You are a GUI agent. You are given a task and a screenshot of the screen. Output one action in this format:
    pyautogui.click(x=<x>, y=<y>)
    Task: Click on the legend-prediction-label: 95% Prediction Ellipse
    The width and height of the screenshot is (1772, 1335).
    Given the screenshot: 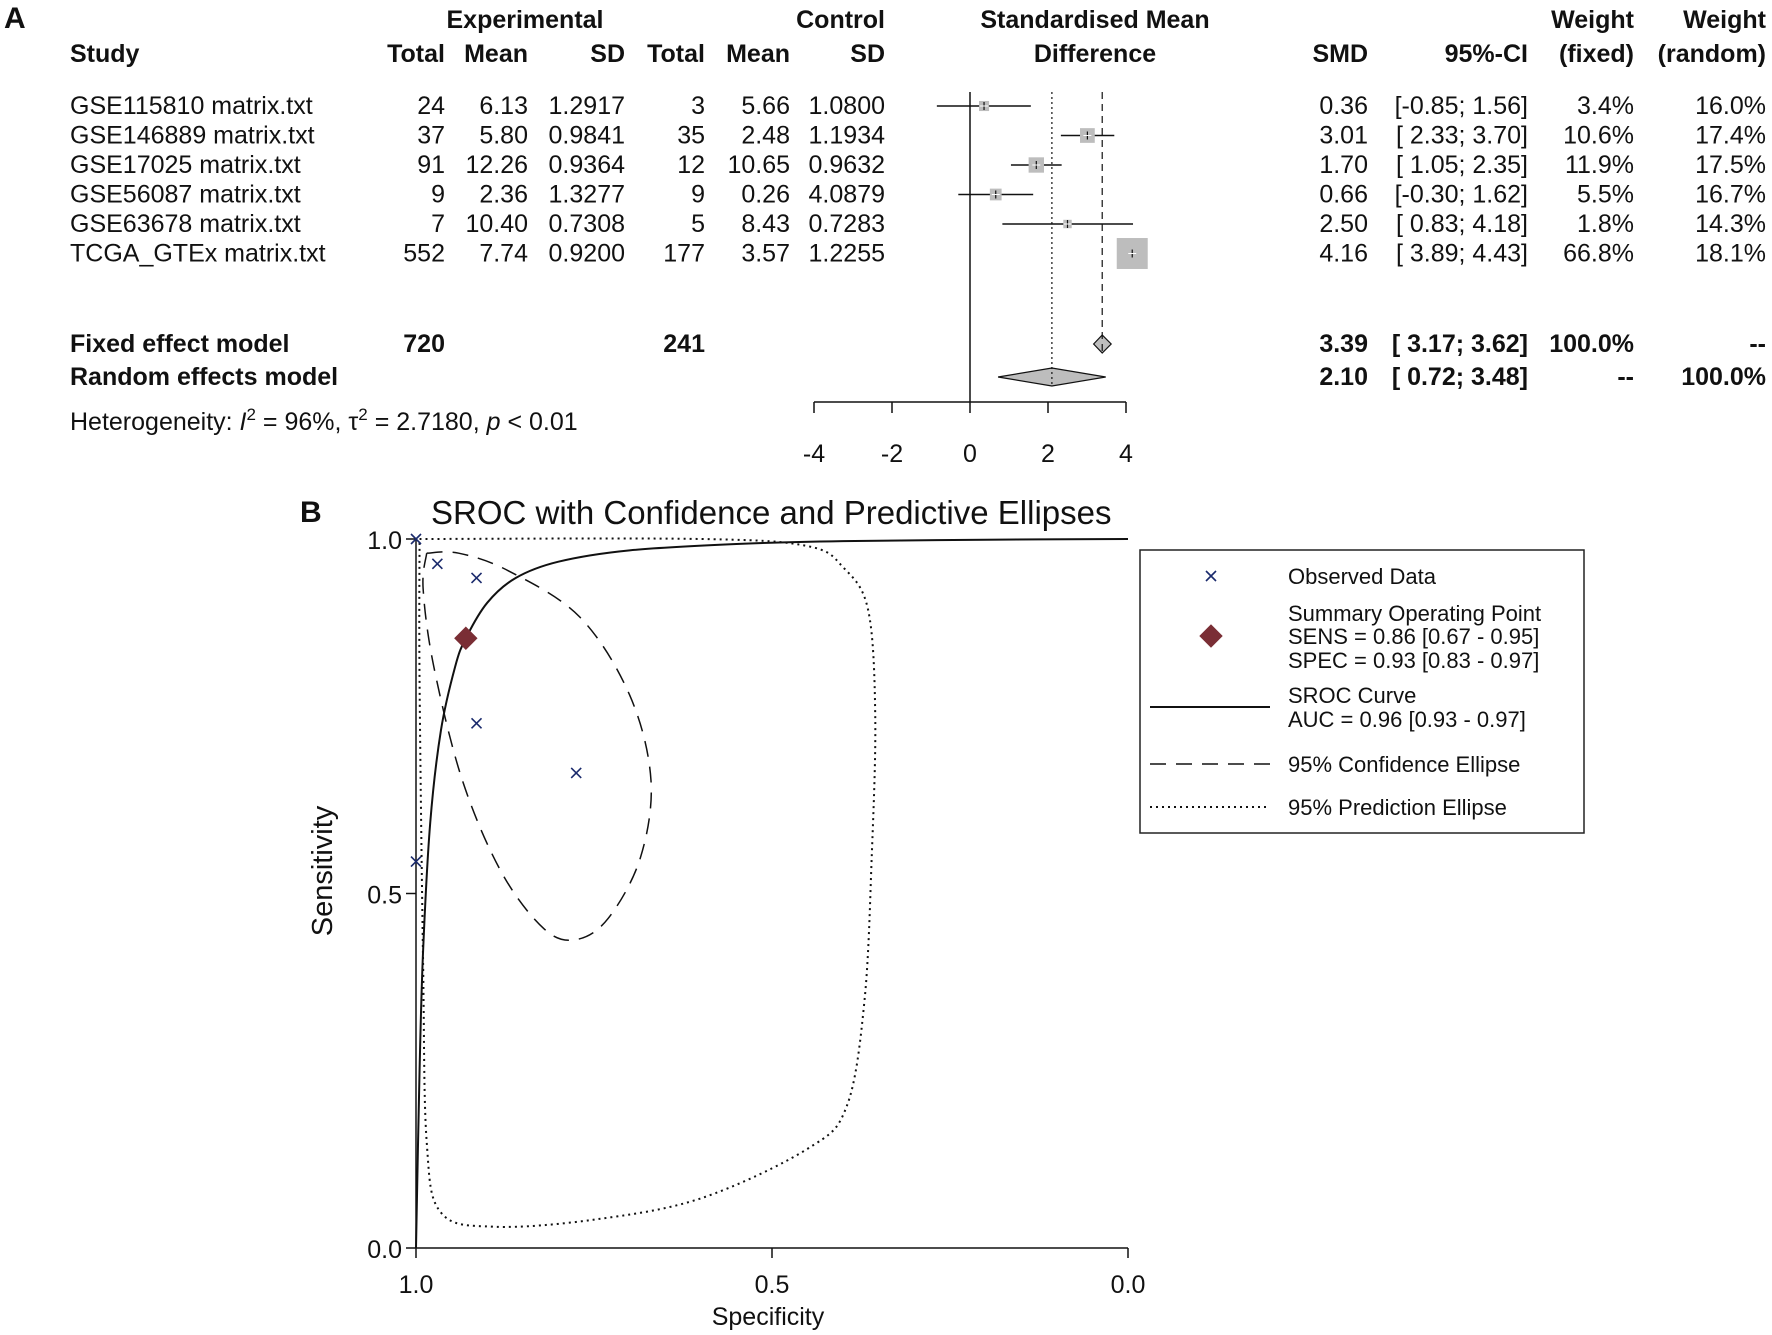 What is the action you would take?
    pyautogui.click(x=1397, y=807)
    